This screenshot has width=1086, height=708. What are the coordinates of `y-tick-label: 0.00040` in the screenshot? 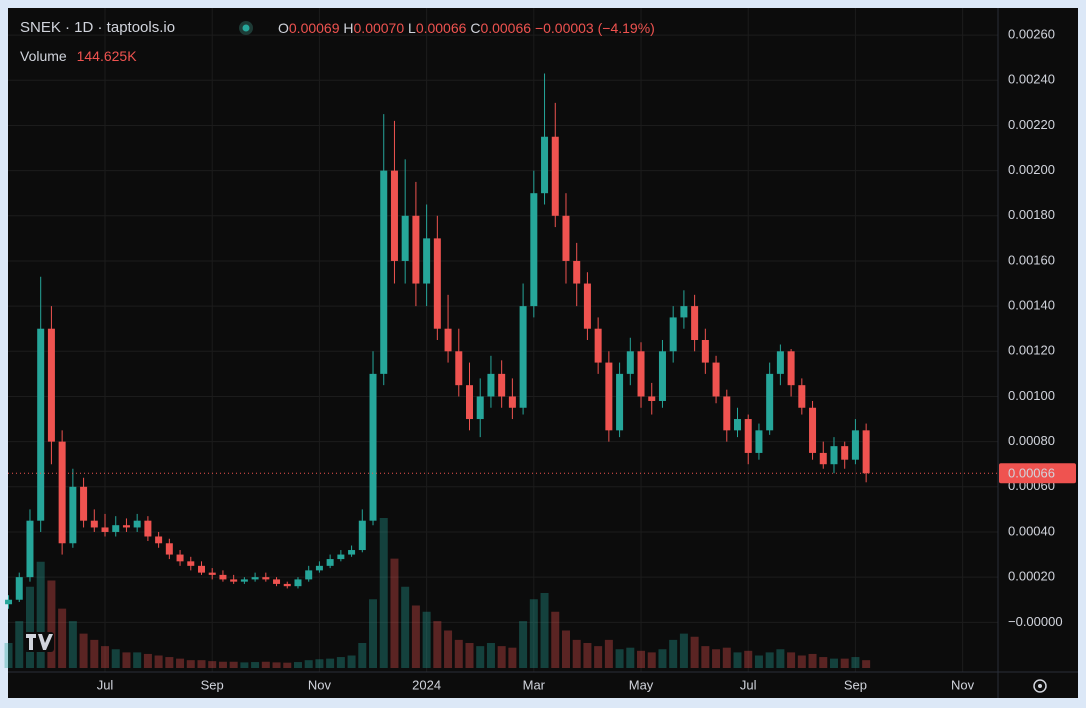 It's located at (1031, 530).